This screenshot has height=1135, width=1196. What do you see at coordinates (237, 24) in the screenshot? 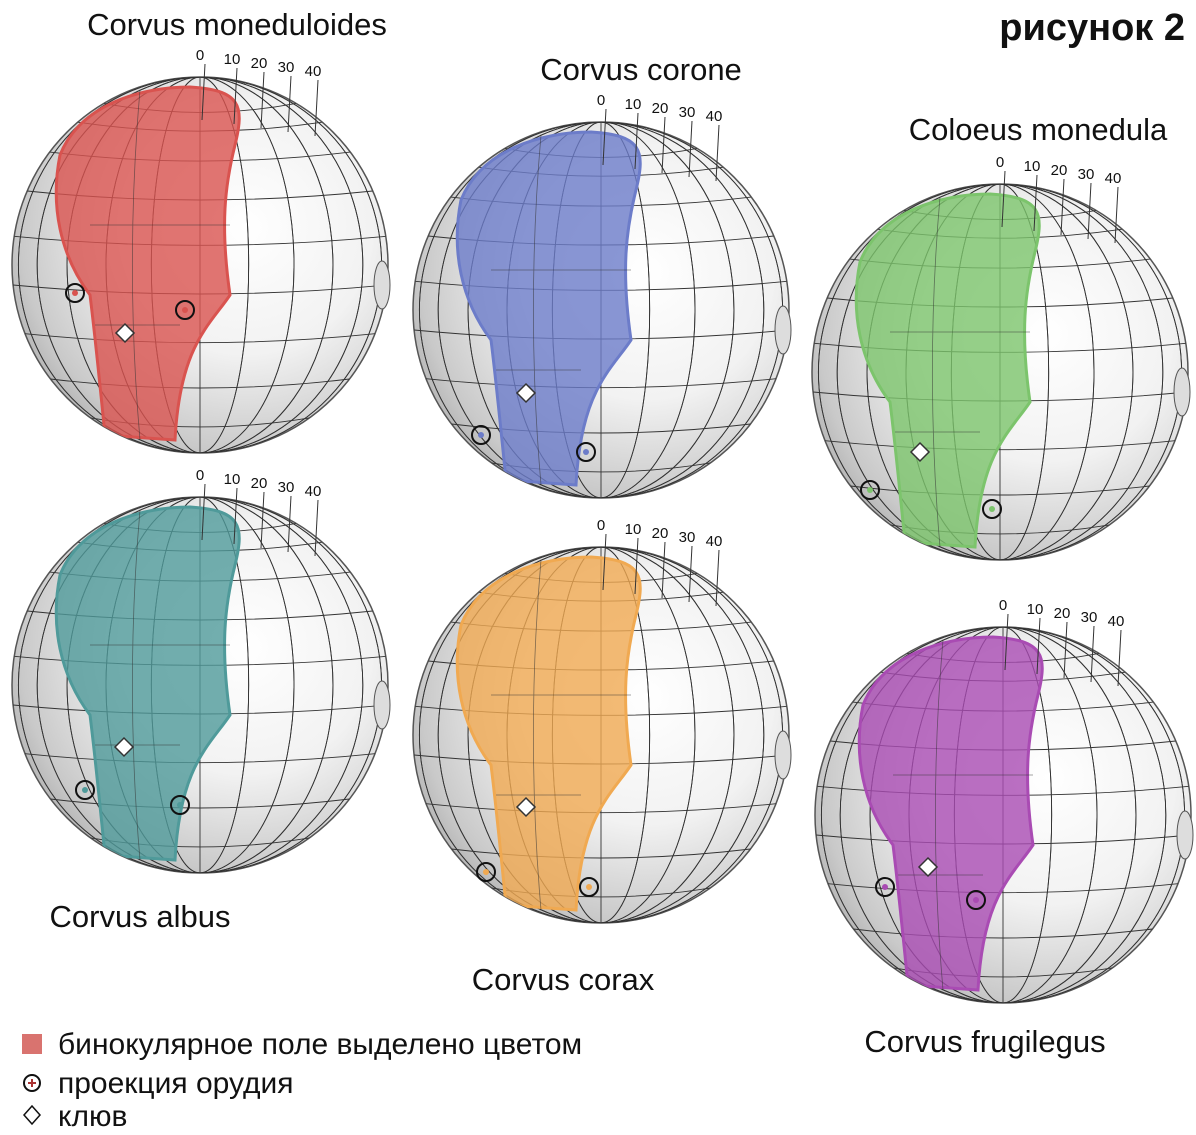
I see `species-name: Corvus moneduloides` at bounding box center [237, 24].